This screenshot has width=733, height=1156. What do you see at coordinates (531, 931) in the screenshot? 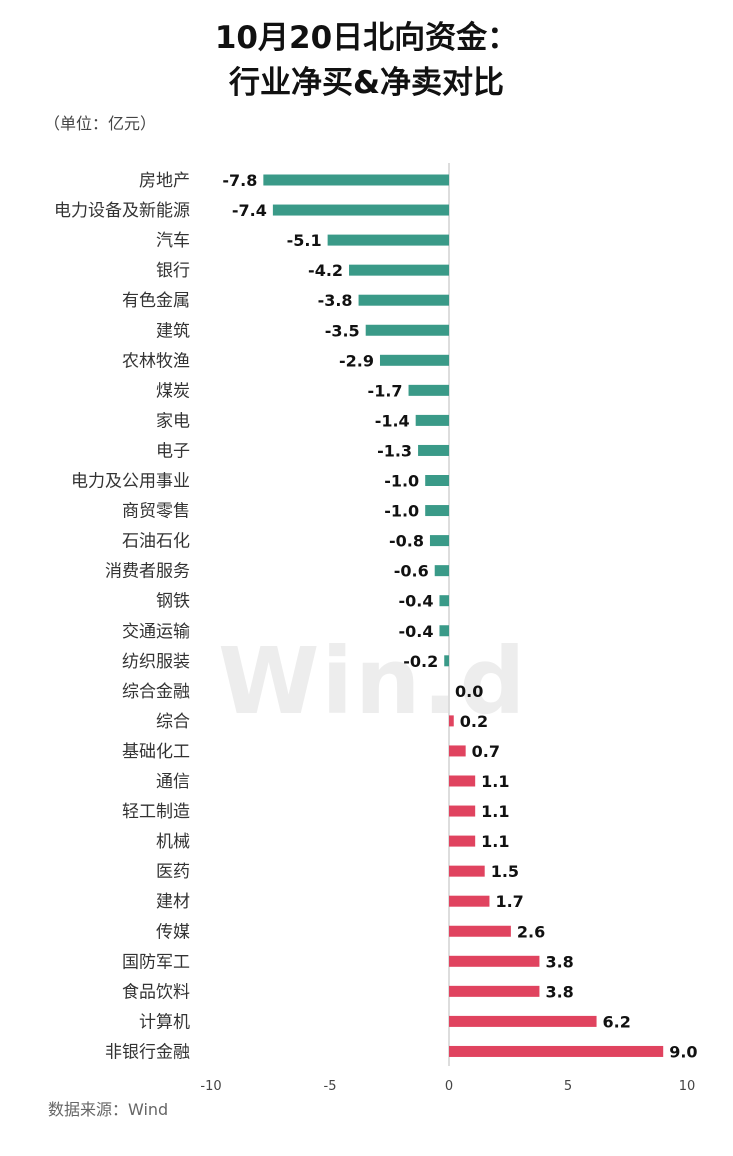
I see `value-label: 2.6` at bounding box center [531, 931].